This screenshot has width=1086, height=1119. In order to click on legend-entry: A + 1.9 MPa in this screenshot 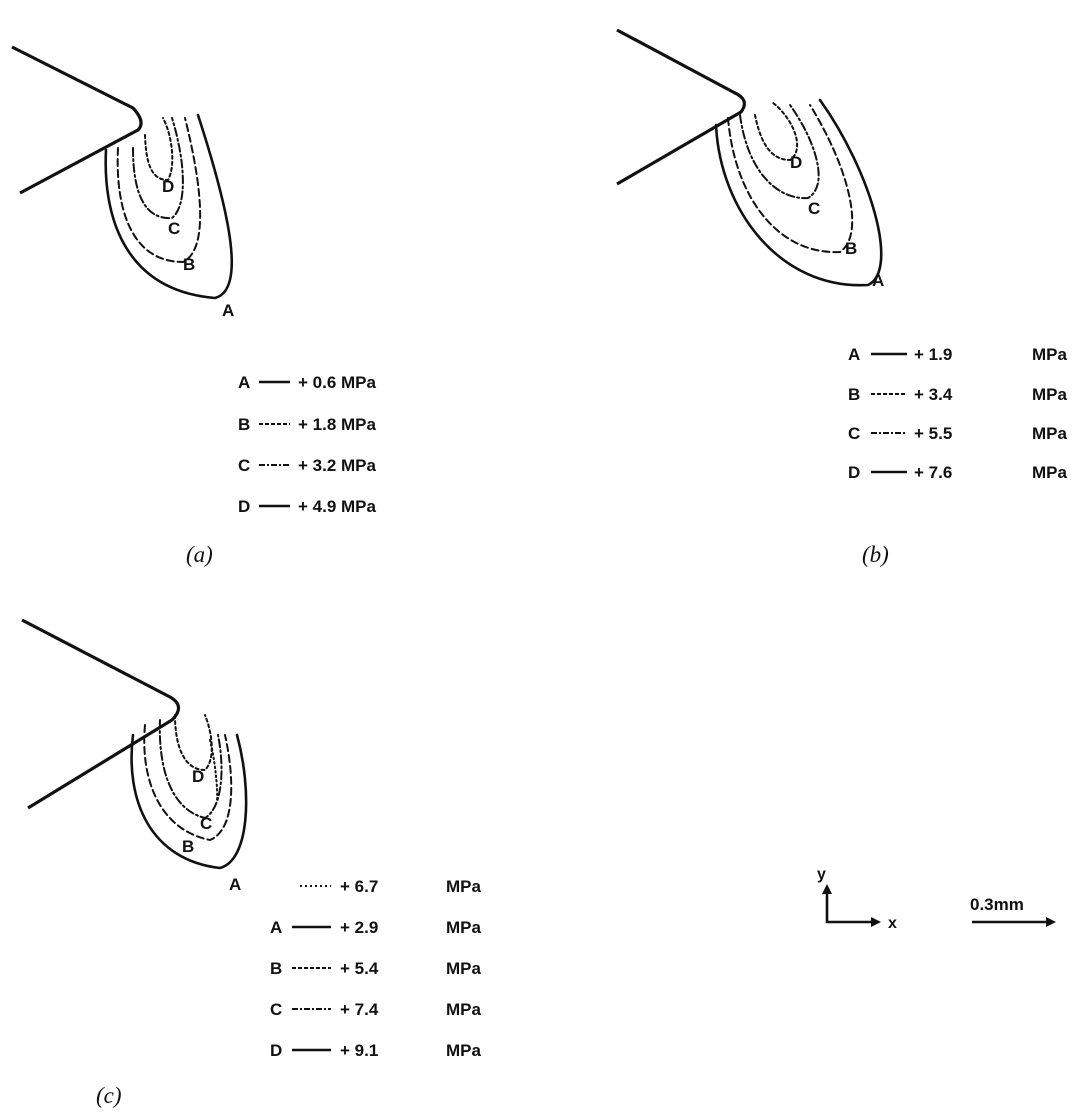, I will do `click(958, 354)`.